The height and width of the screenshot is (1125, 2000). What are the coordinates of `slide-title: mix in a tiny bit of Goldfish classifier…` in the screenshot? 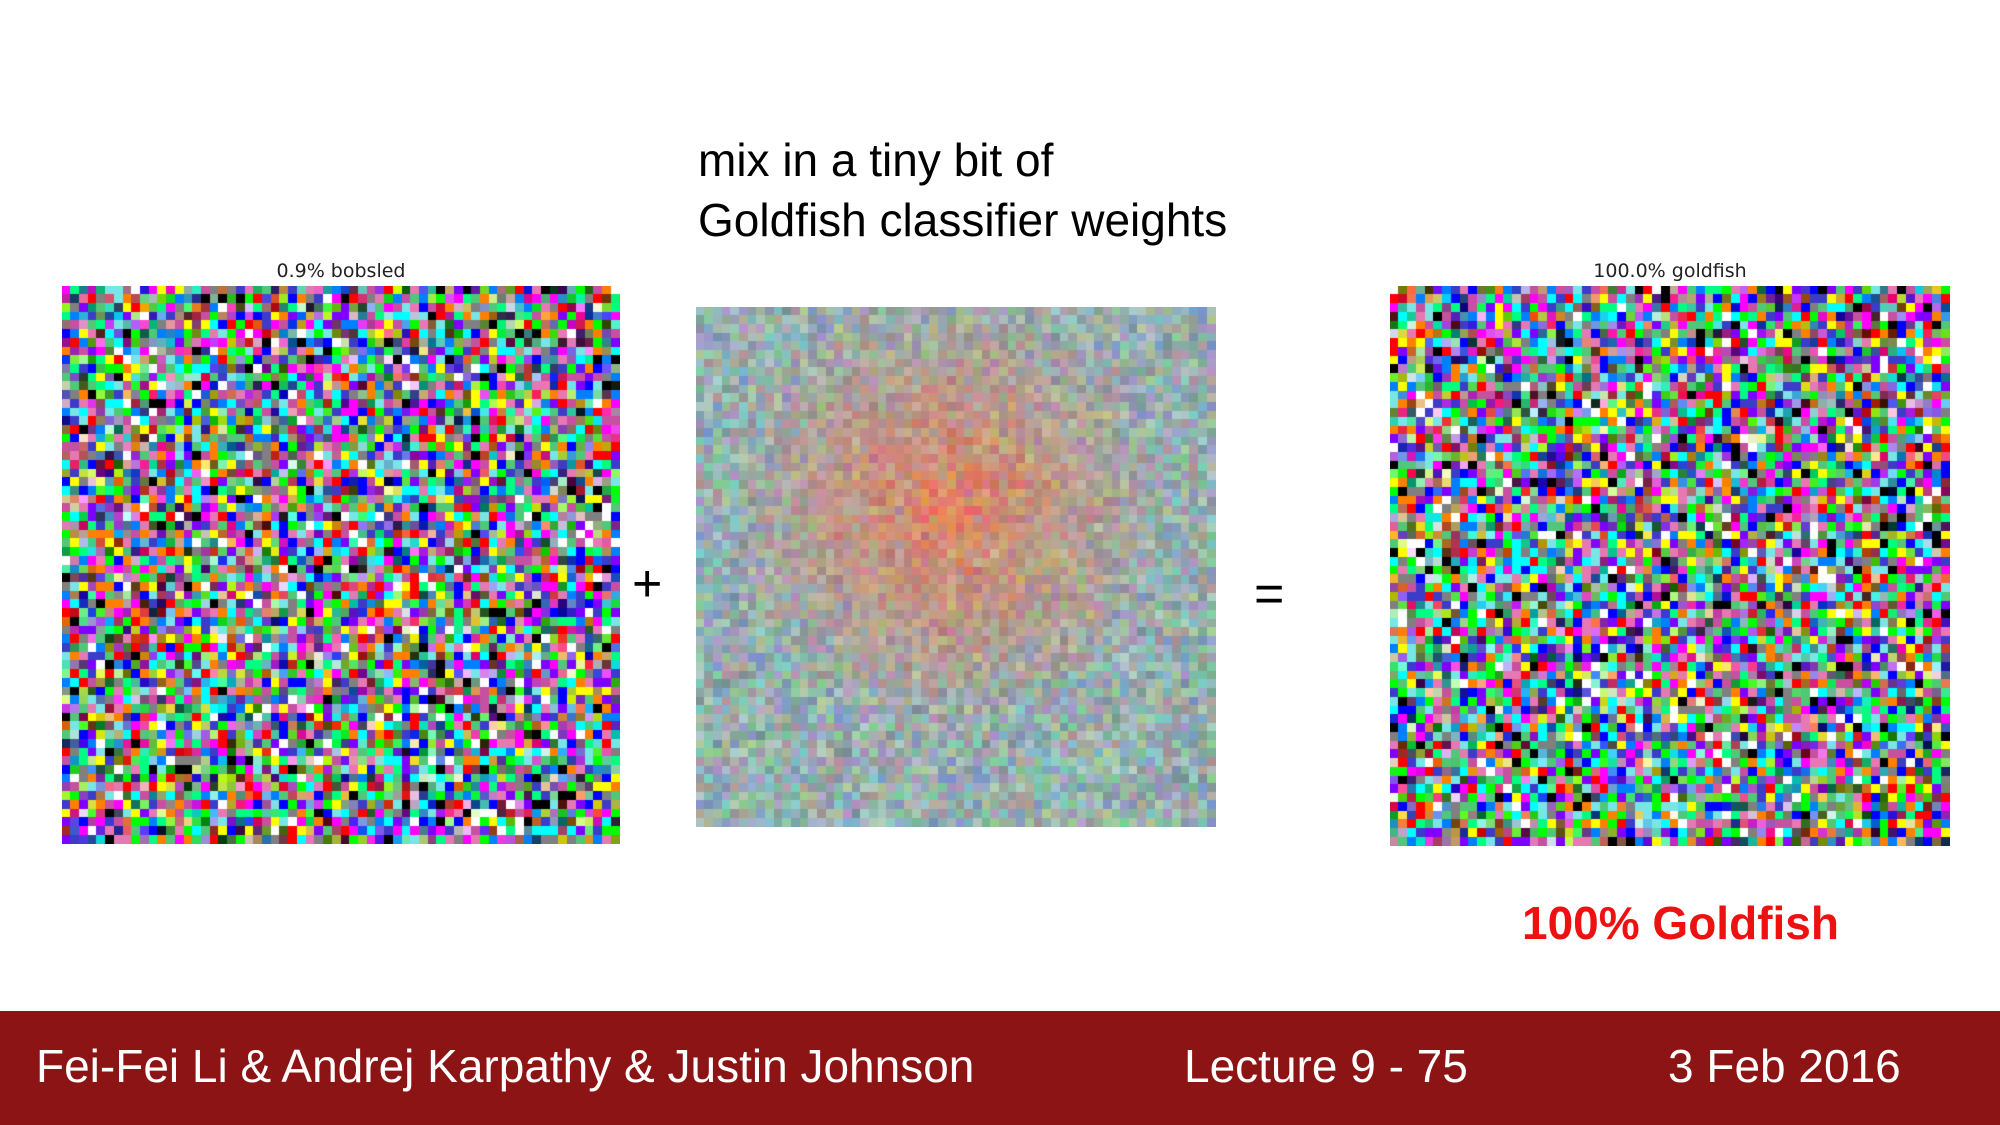 It's located at (1098, 190).